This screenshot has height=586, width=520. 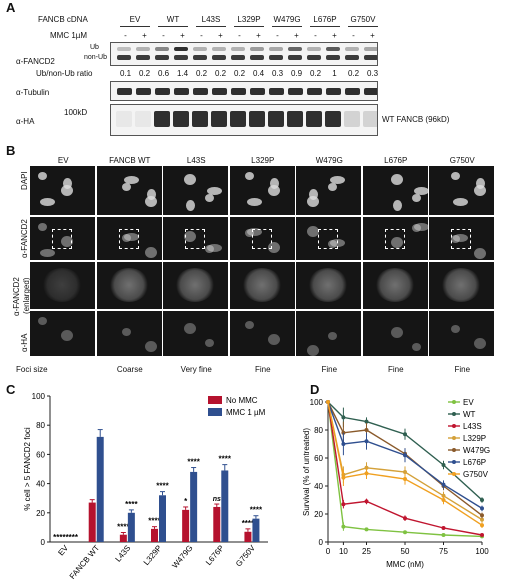 What do you see at coordinates (211, 19) in the screenshot?
I see `sample-label: L43S` at bounding box center [211, 19].